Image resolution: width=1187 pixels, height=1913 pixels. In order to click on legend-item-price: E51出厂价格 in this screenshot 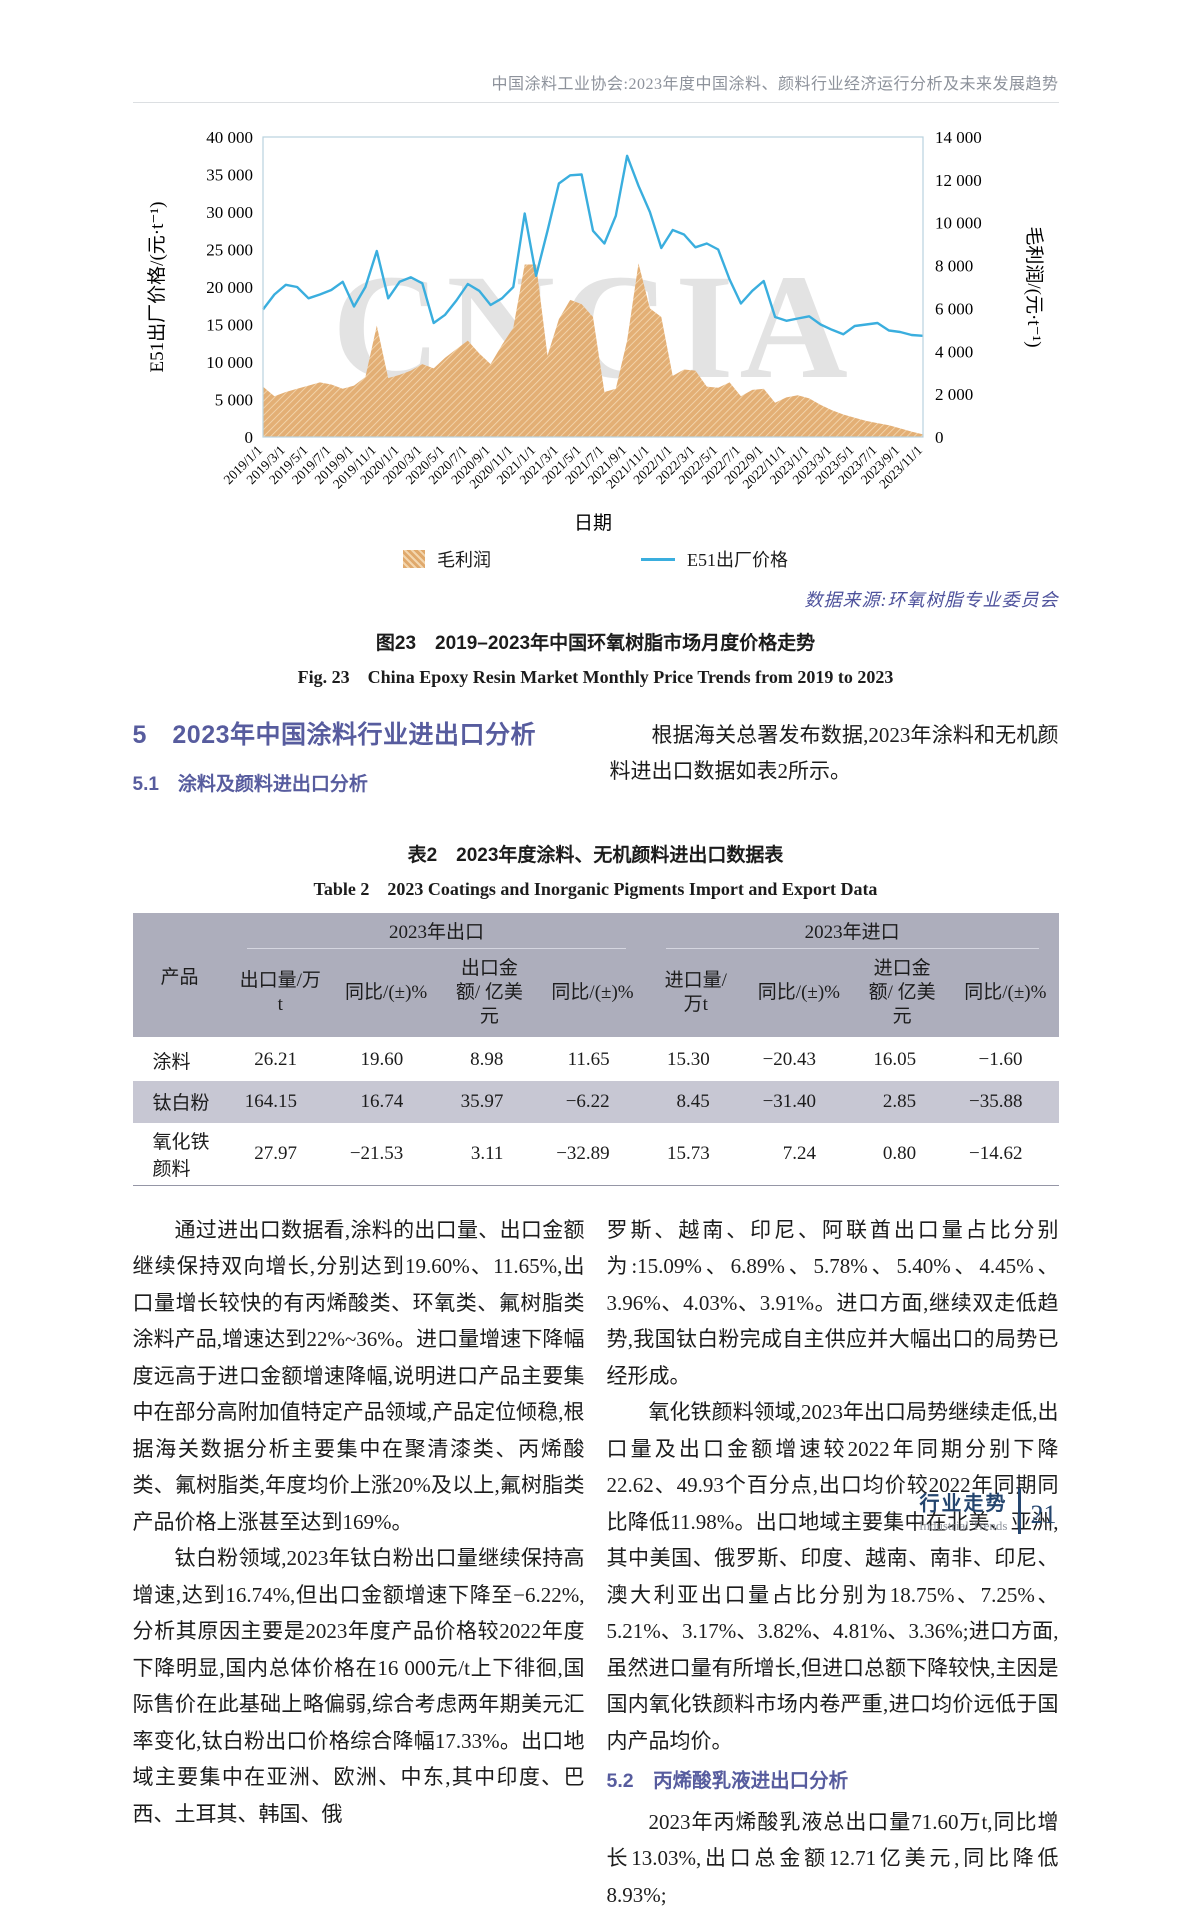, I will do `click(714, 559)`.